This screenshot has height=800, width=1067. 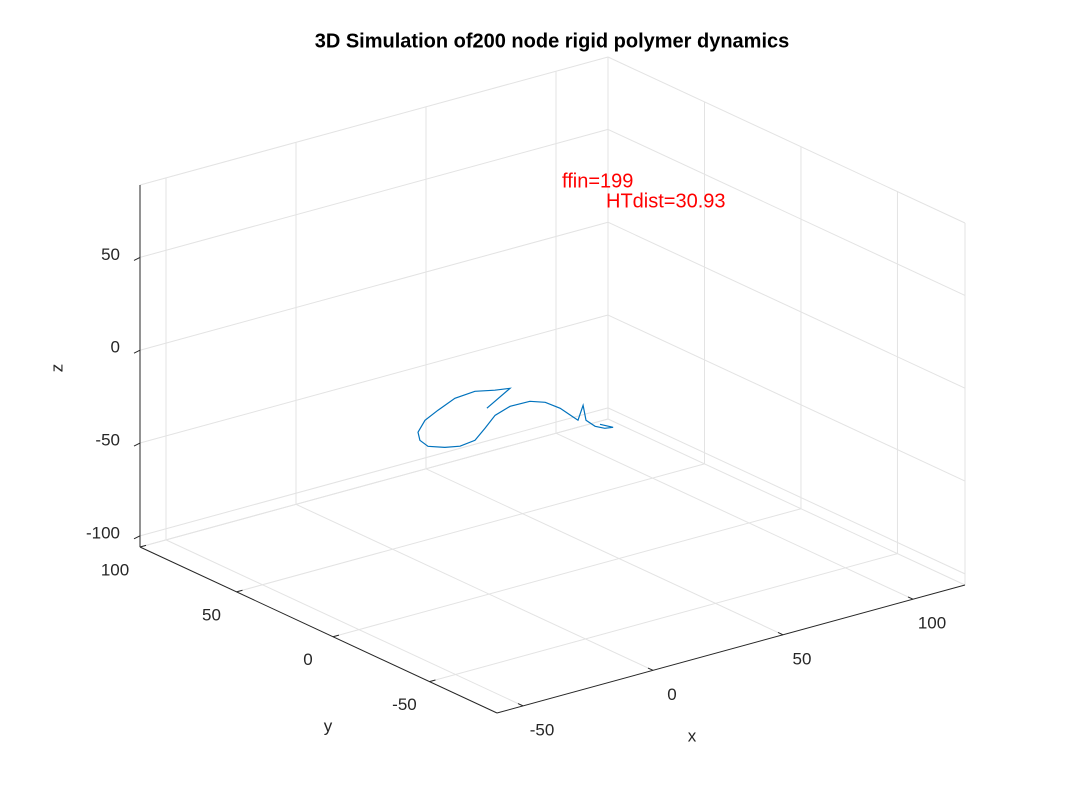 What do you see at coordinates (107, 440) in the screenshot?
I see `z-tick-label: -50` at bounding box center [107, 440].